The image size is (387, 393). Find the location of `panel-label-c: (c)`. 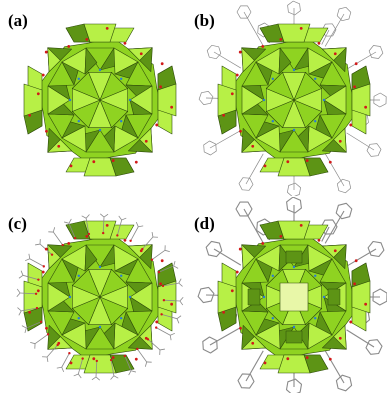

panel-label-c: (c) is located at coordinates (17, 223).